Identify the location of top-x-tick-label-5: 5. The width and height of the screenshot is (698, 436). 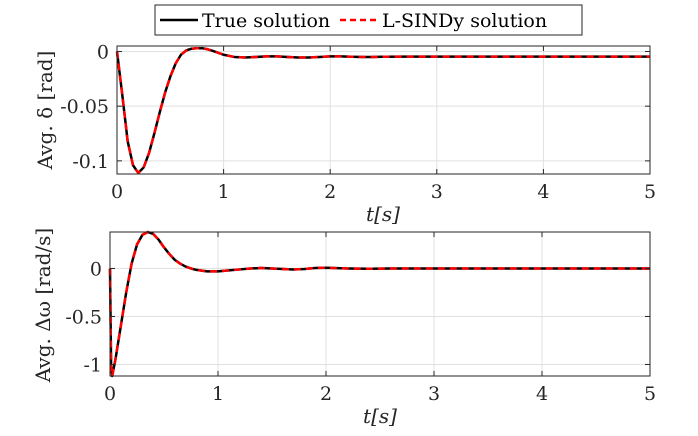
(650, 192).